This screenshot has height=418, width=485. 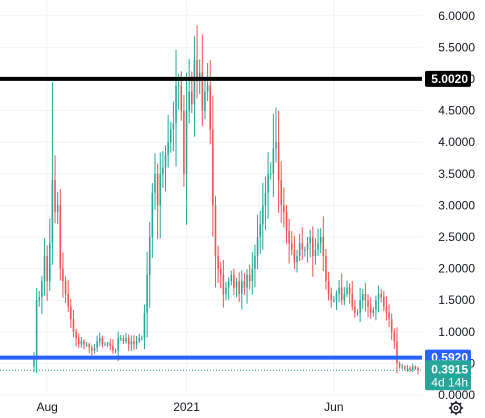 I want to click on black-level-badge: 5.0020, so click(x=448, y=78).